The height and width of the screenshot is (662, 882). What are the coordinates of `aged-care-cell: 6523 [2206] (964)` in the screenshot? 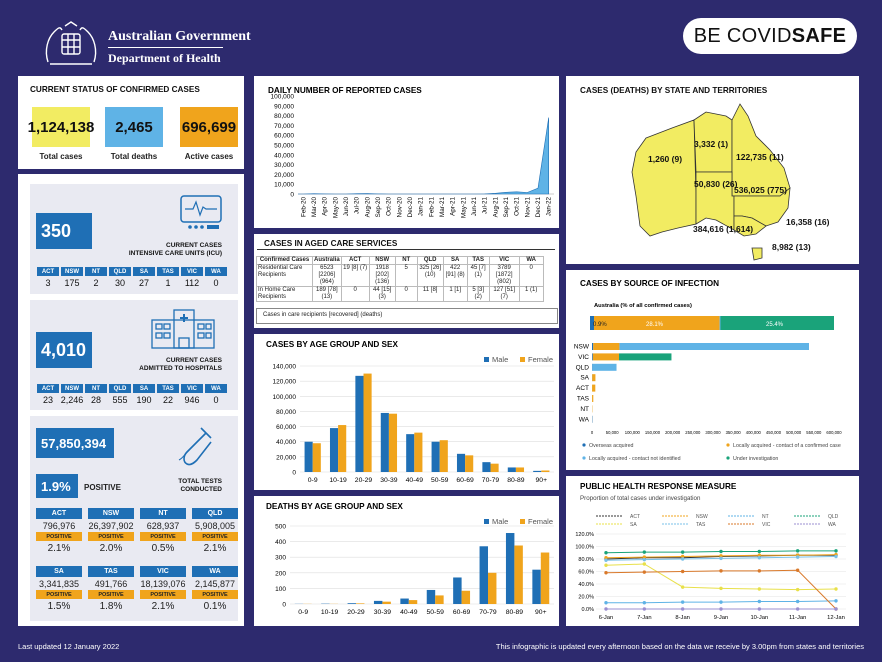 It's located at (327, 275).